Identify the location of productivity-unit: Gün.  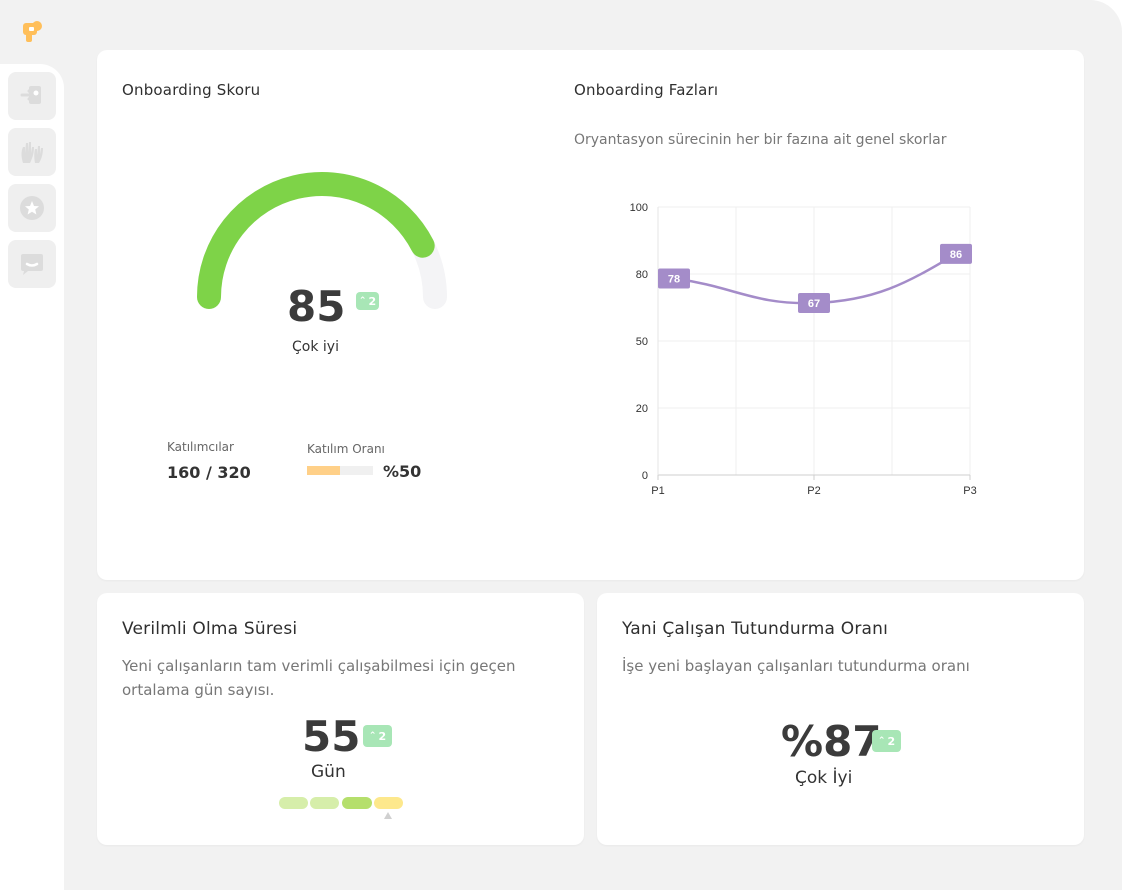
(328, 772).